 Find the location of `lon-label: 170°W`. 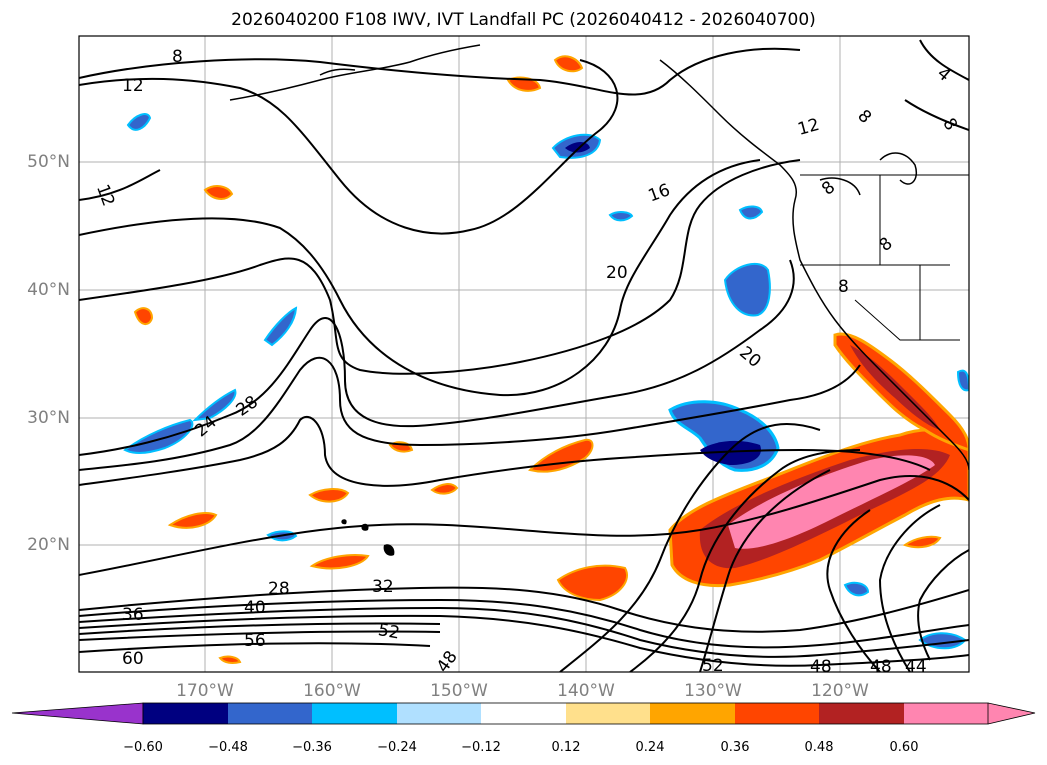

lon-label: 170°W is located at coordinates (205, 691).